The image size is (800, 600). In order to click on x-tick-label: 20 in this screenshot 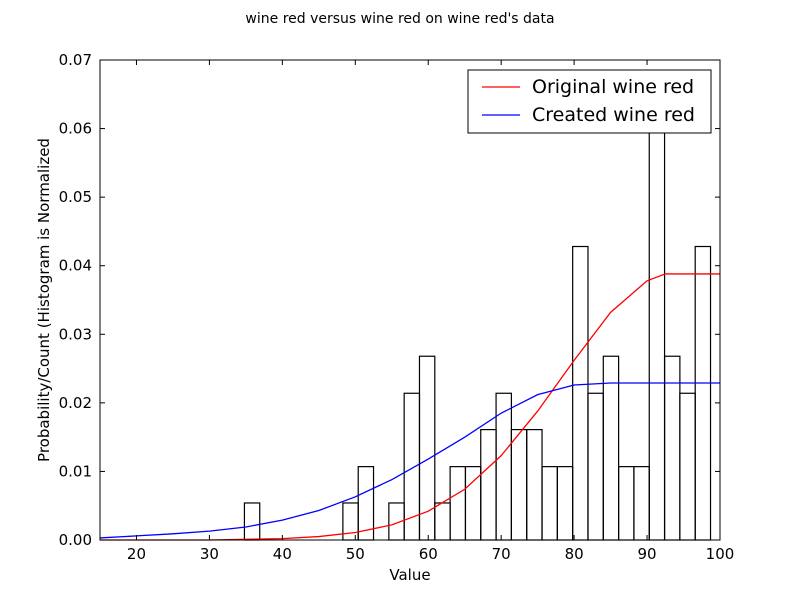, I will do `click(136, 554)`.